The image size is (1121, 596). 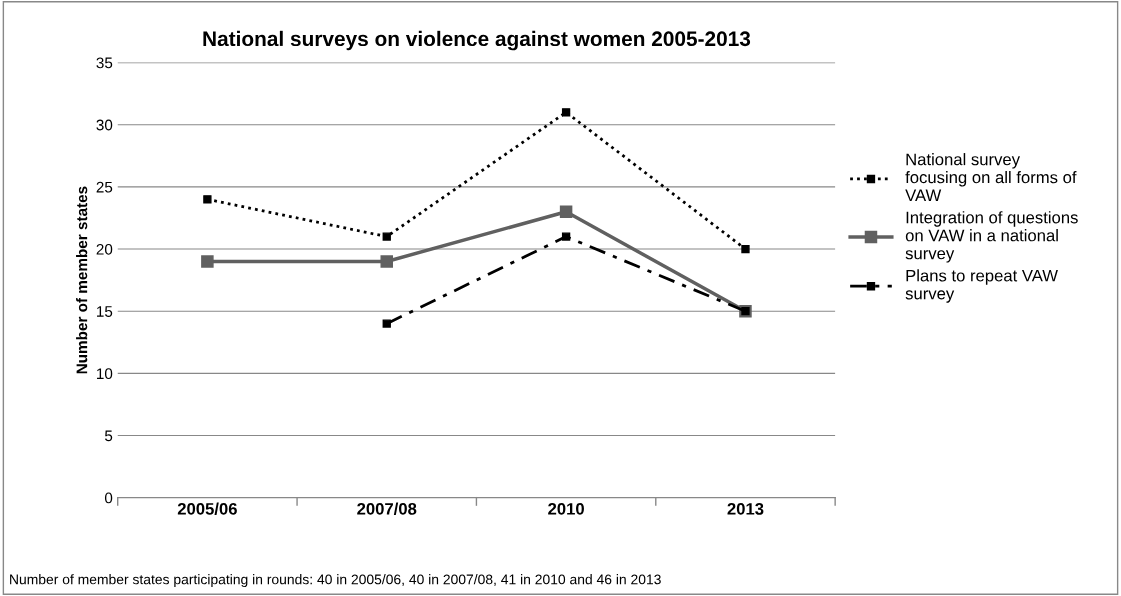 What do you see at coordinates (108, 498) in the screenshot?
I see `y-tick-label: 0` at bounding box center [108, 498].